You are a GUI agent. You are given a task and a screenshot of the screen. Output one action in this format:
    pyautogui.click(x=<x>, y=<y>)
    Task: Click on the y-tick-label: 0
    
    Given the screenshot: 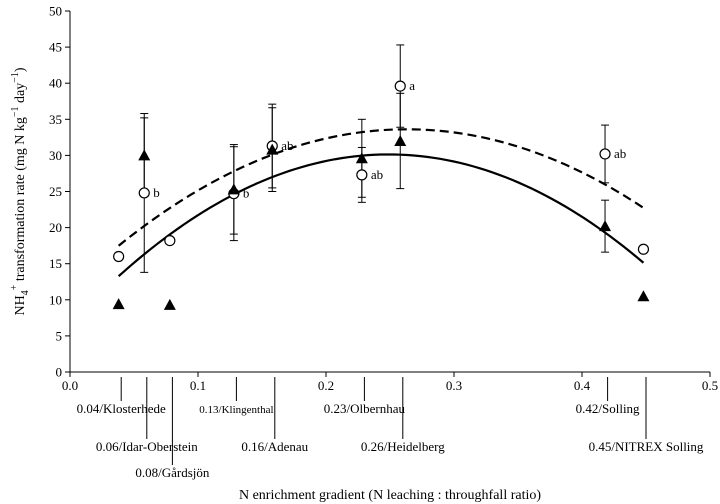 What is the action you would take?
    pyautogui.click(x=59, y=372)
    